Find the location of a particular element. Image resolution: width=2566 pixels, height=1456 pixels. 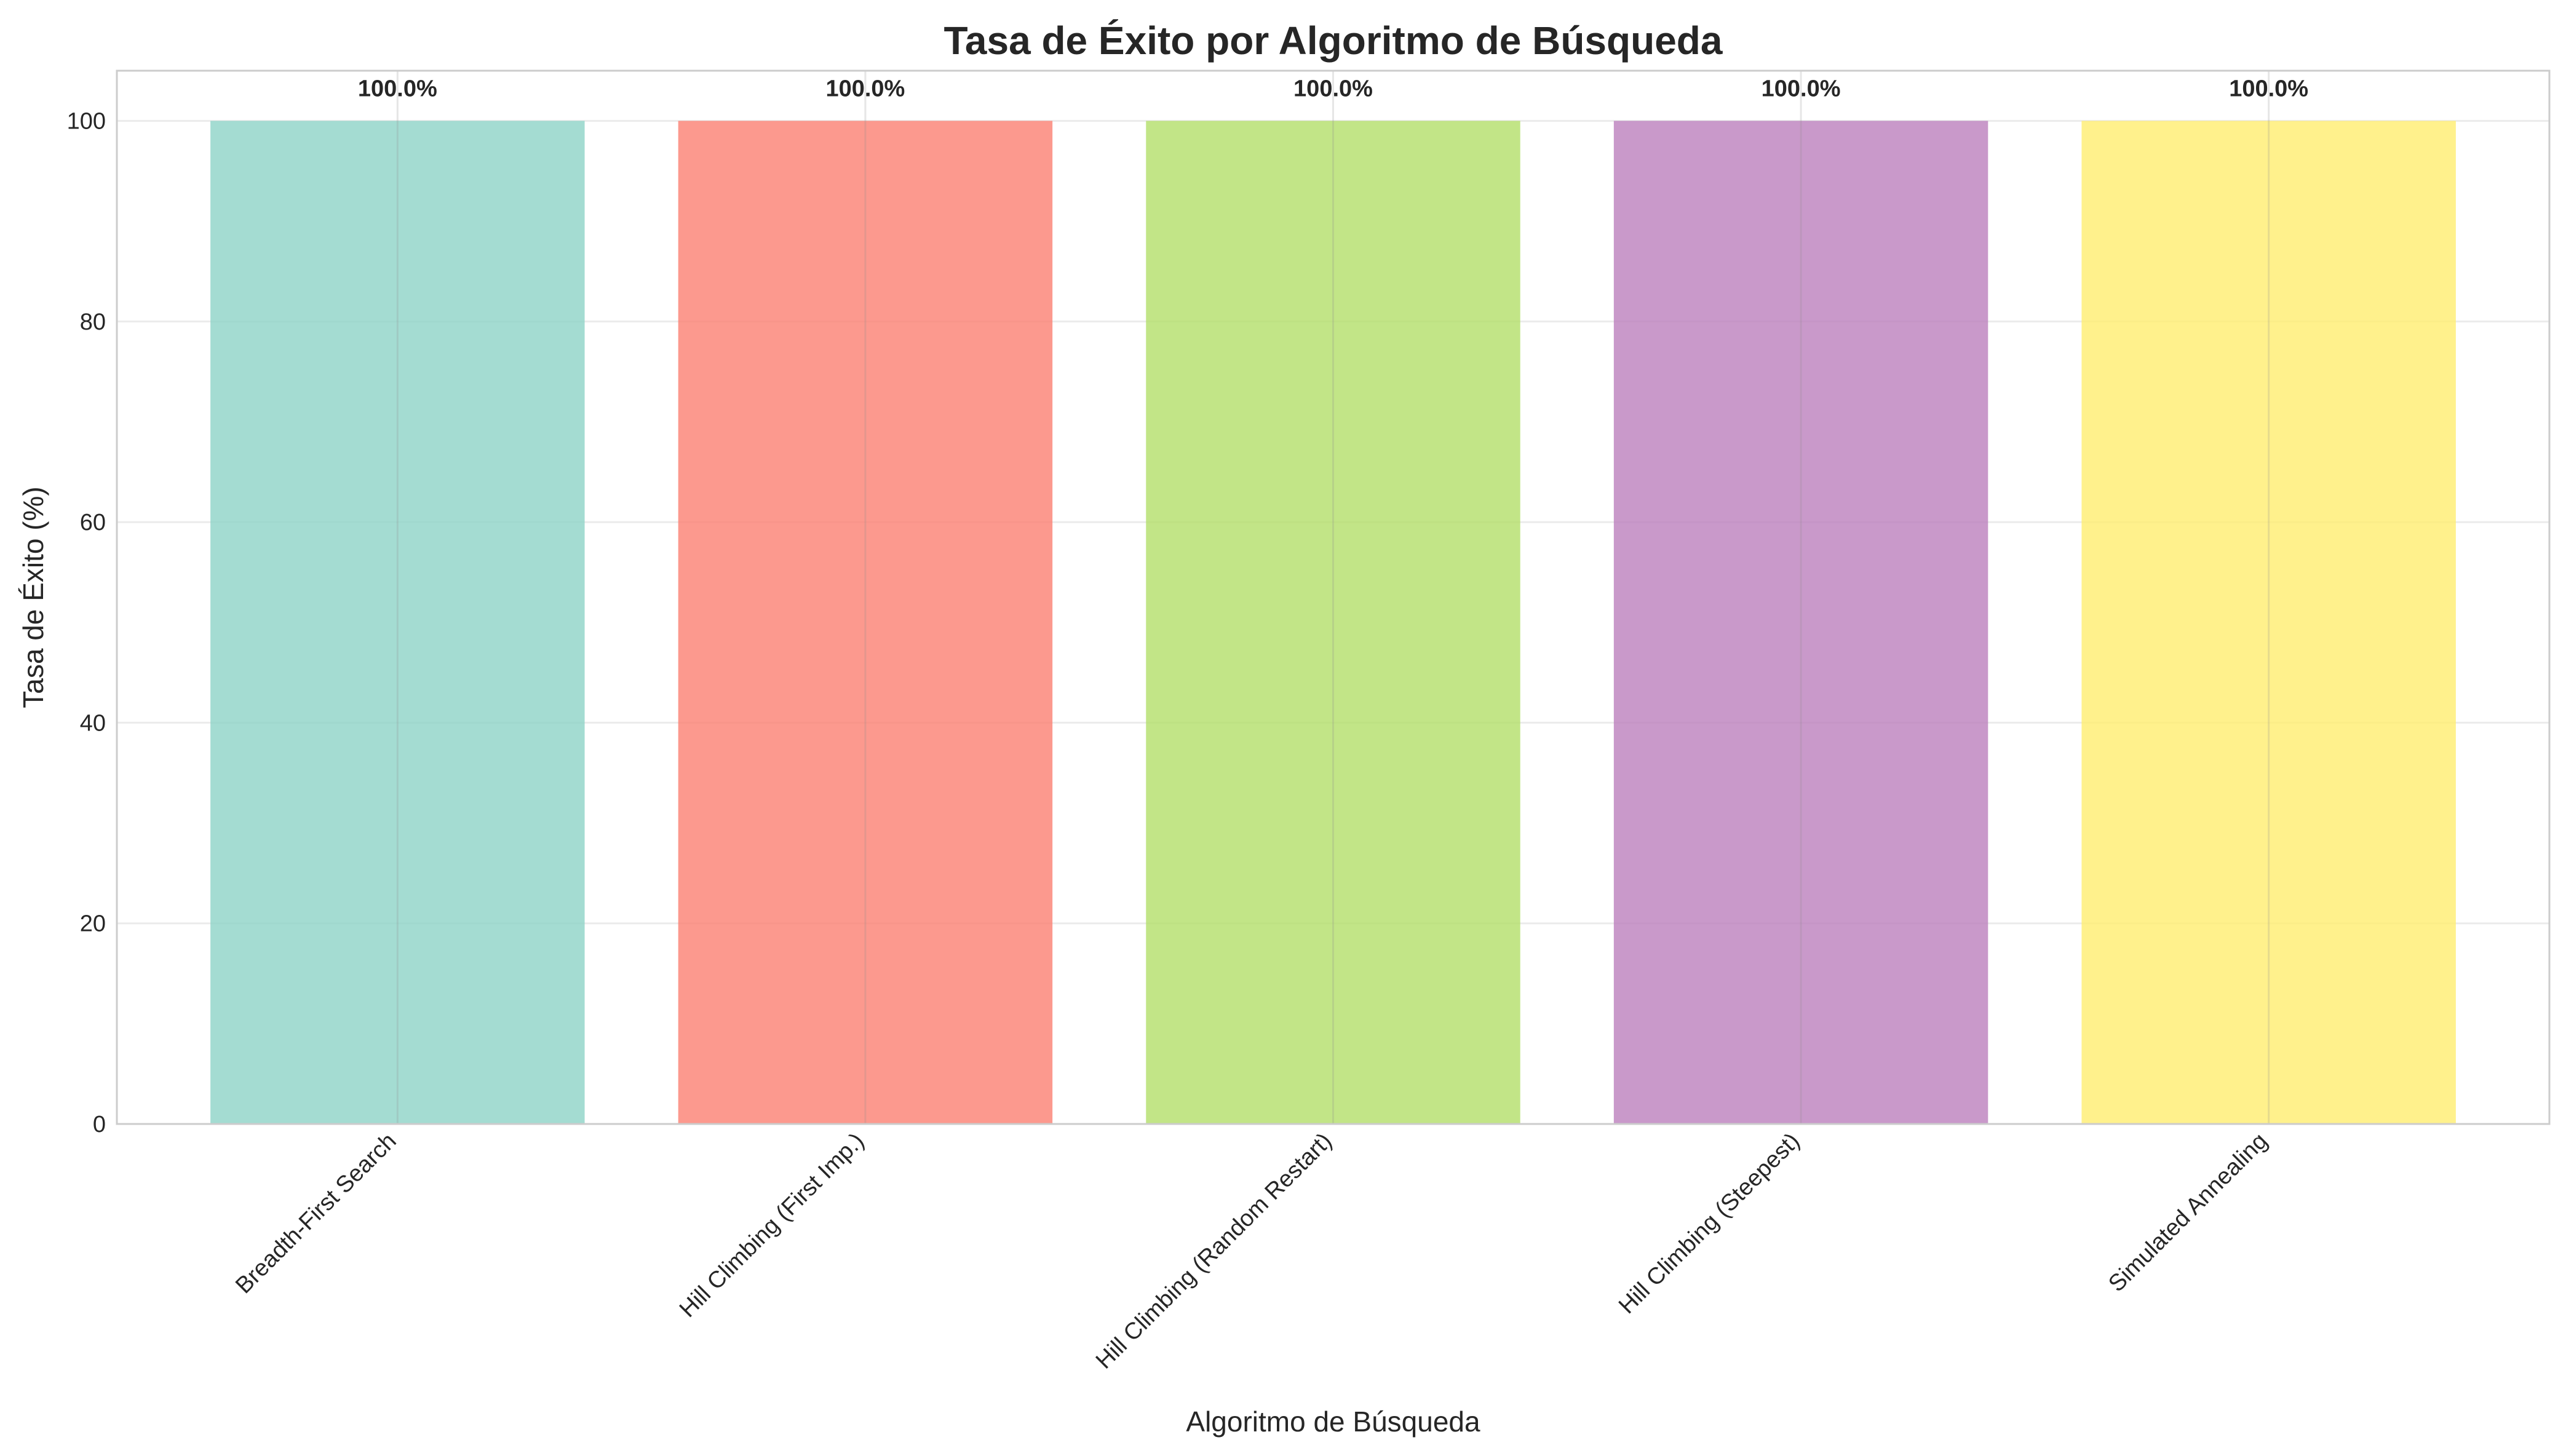

y-tick-label: 60 is located at coordinates (93, 523).